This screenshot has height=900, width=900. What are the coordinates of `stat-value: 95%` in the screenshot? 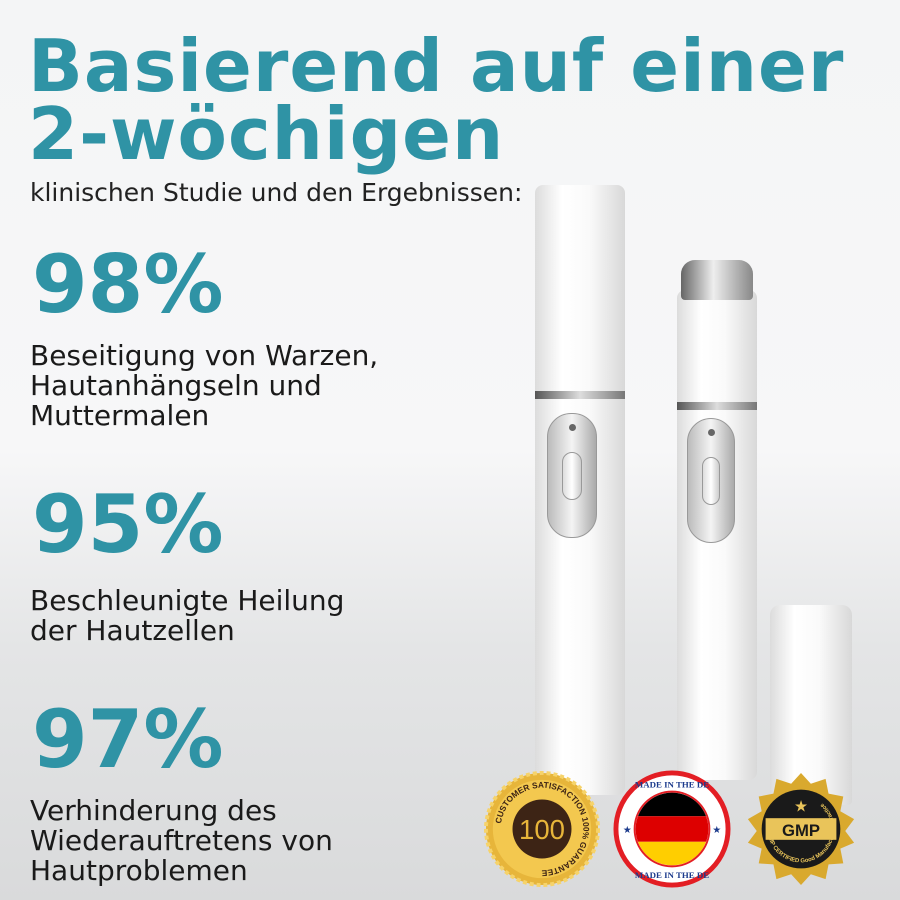 It's located at (128, 524).